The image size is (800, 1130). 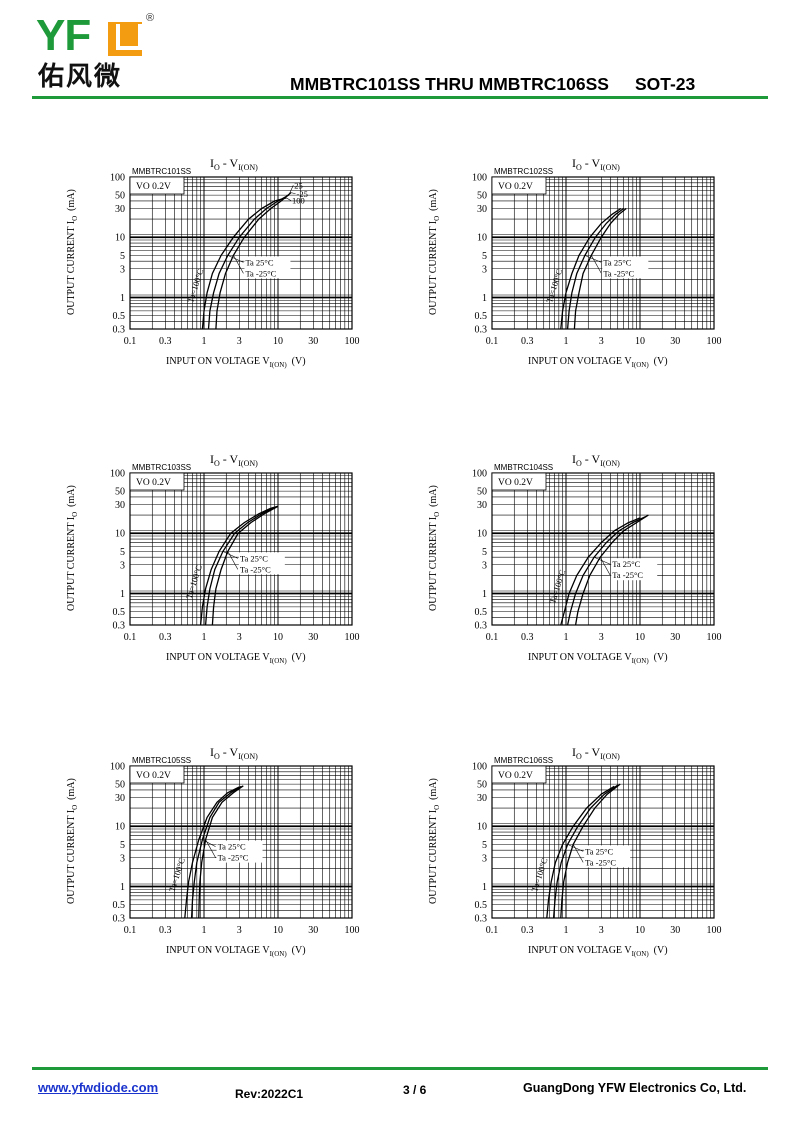 What do you see at coordinates (98, 1087) in the screenshot?
I see `website-link: www.yfwdiode.com` at bounding box center [98, 1087].